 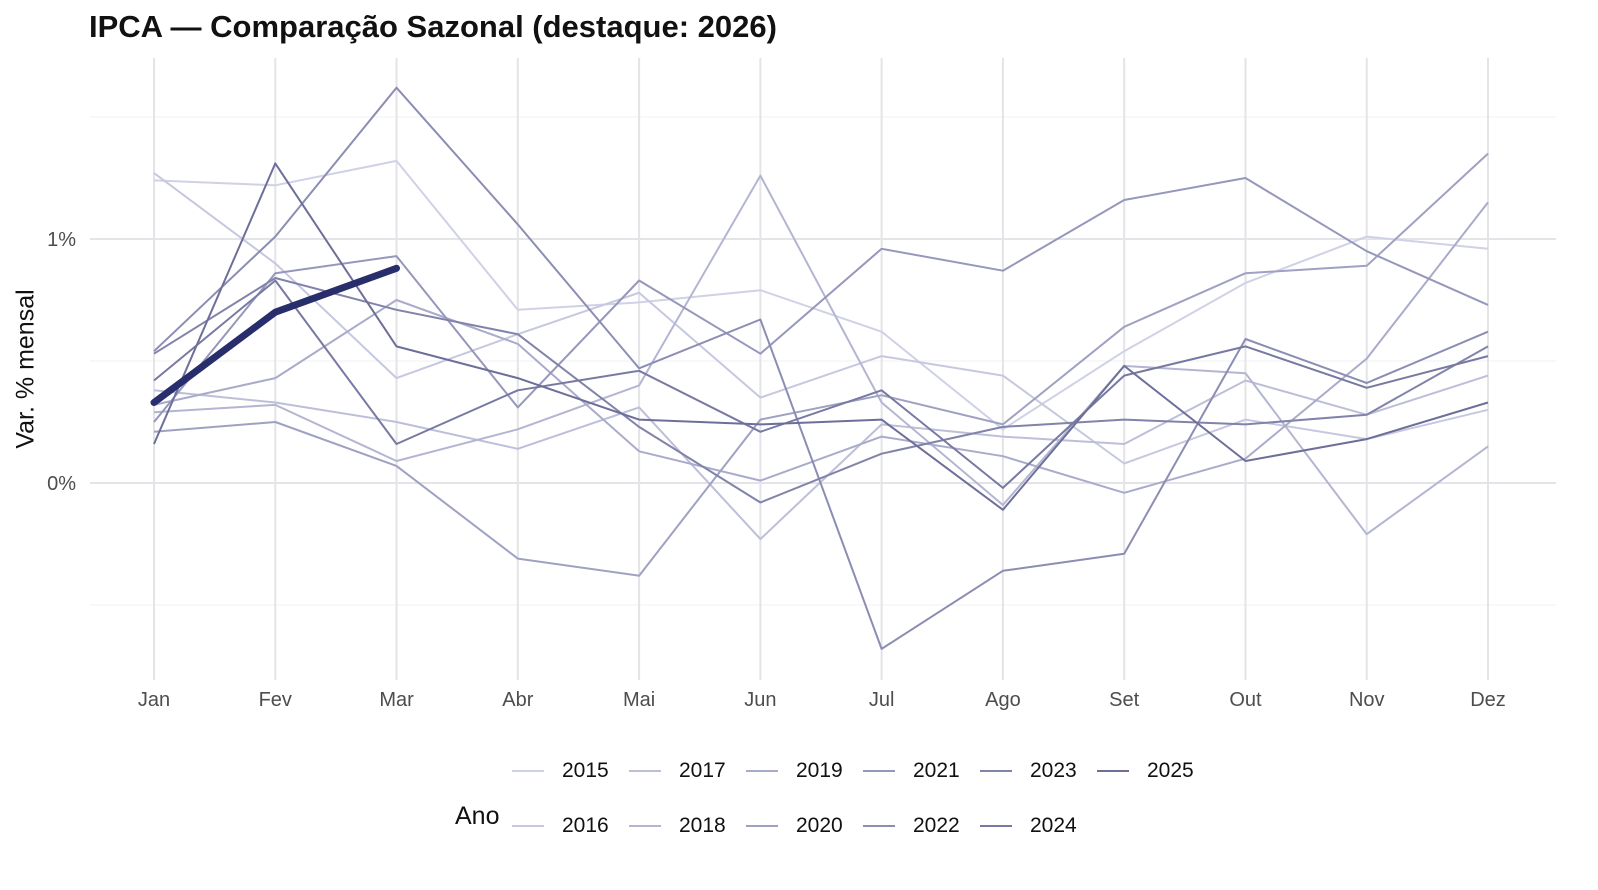 I want to click on legend-item-2016: 2016, so click(x=560, y=826).